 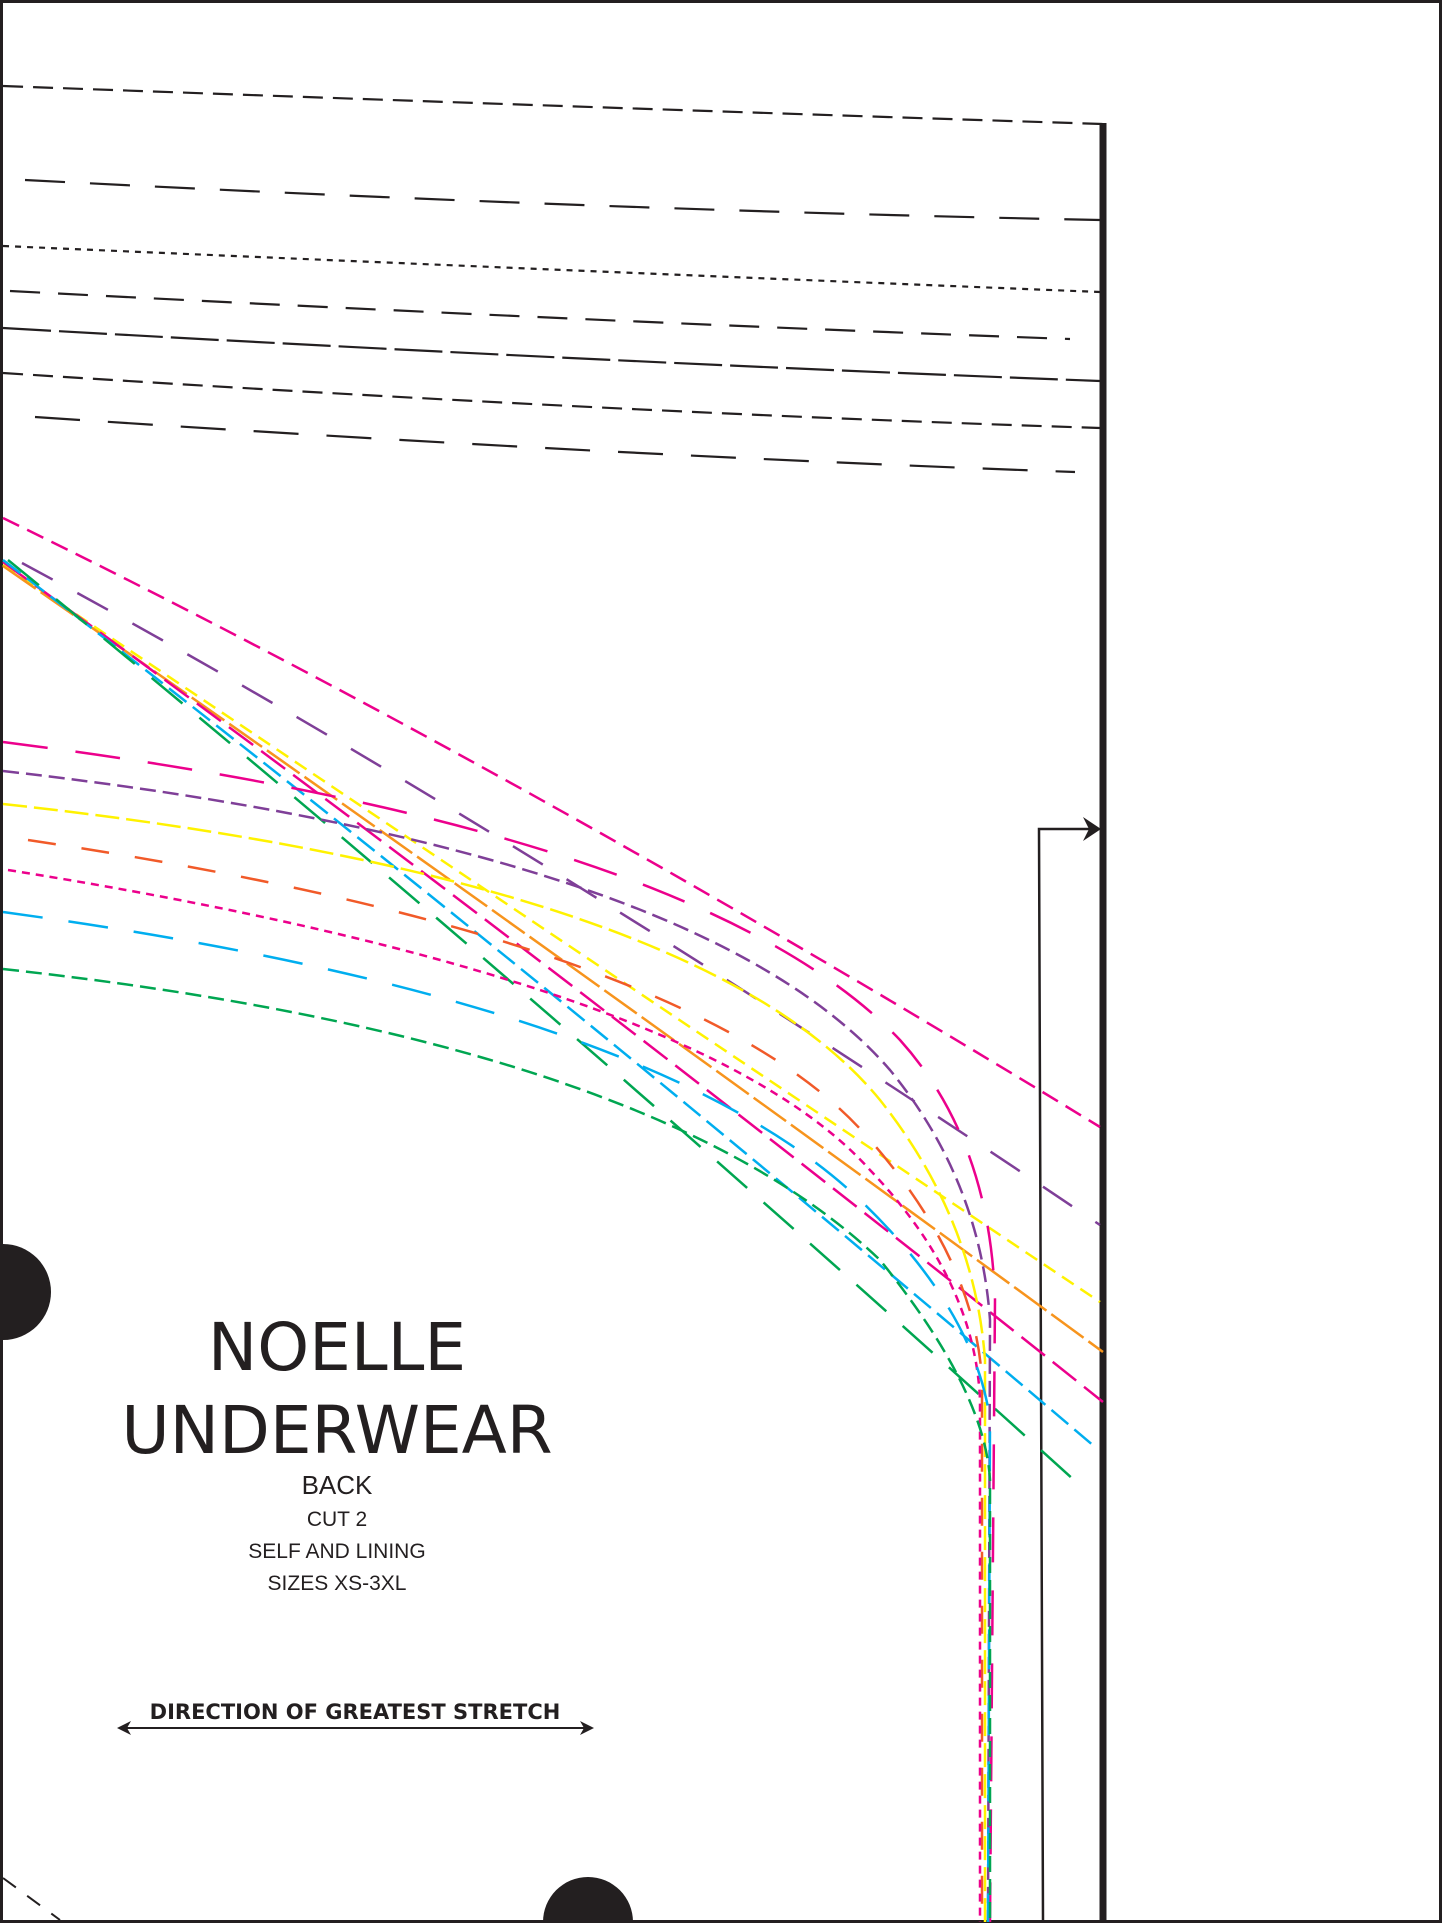 I want to click on notch-bottom, so click(x=588, y=1900).